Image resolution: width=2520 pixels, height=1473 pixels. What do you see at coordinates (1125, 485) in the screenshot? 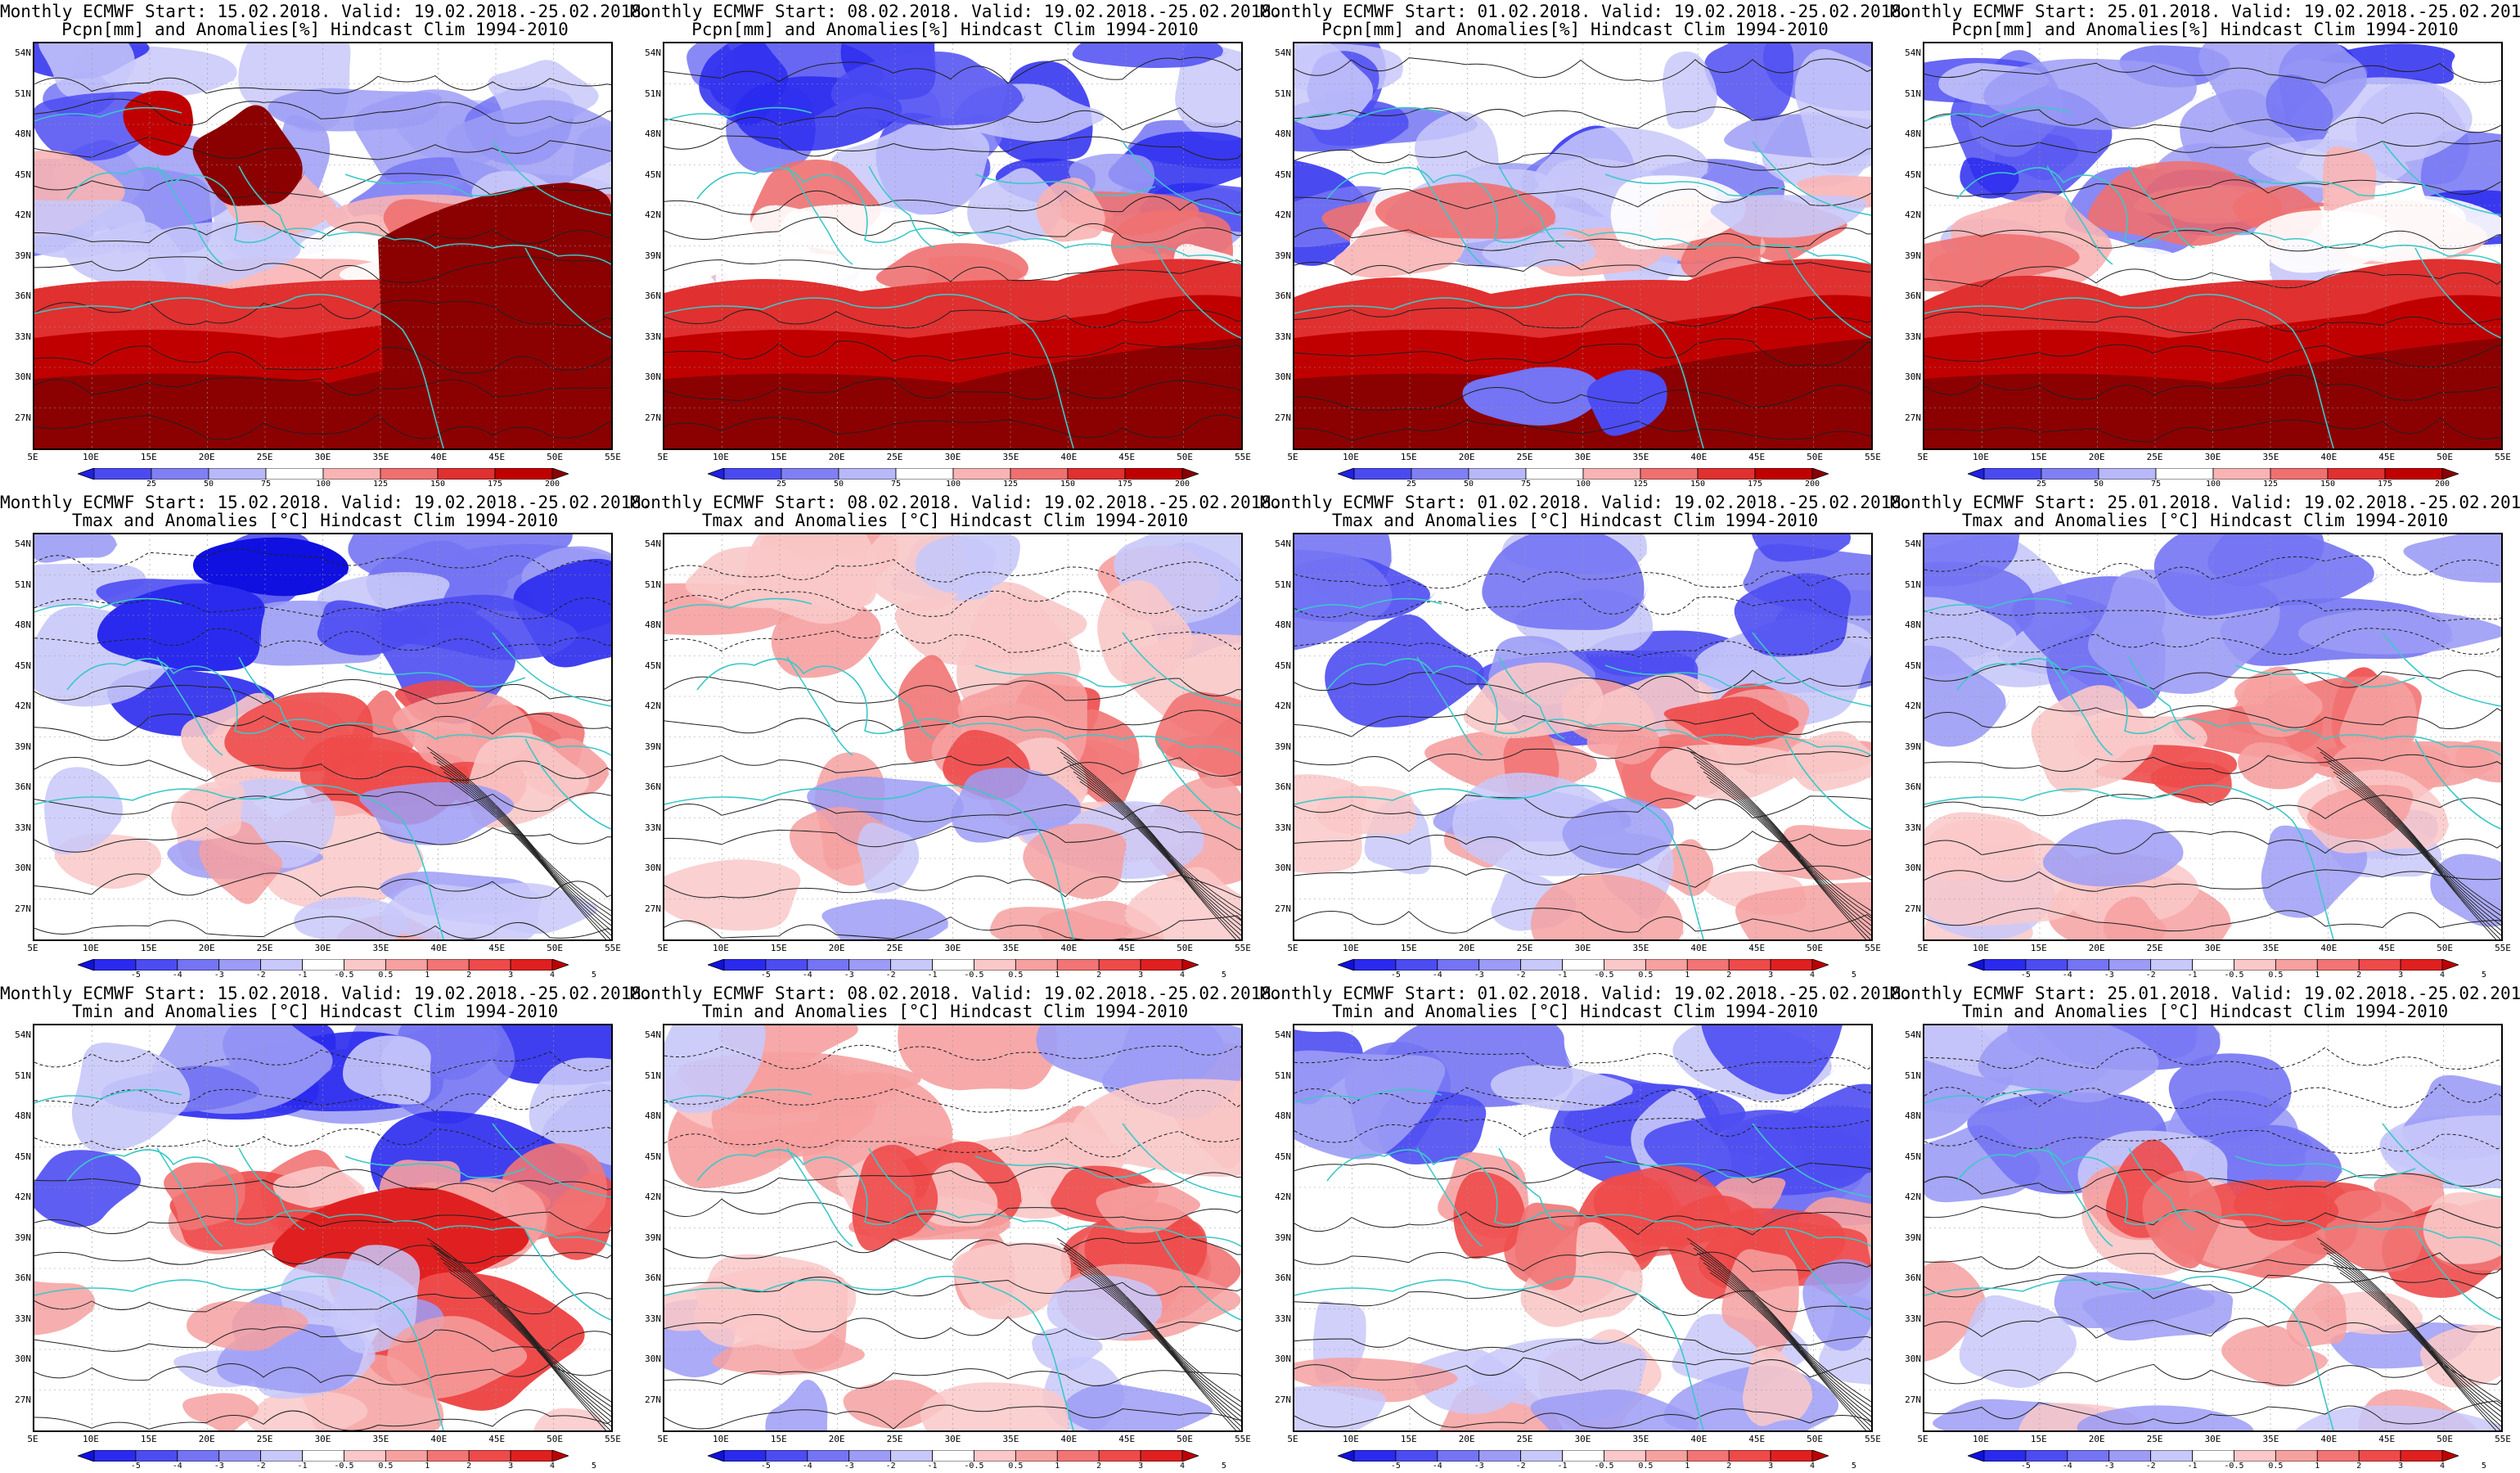
I see `colorbar-tick-label: 175` at bounding box center [1125, 485].